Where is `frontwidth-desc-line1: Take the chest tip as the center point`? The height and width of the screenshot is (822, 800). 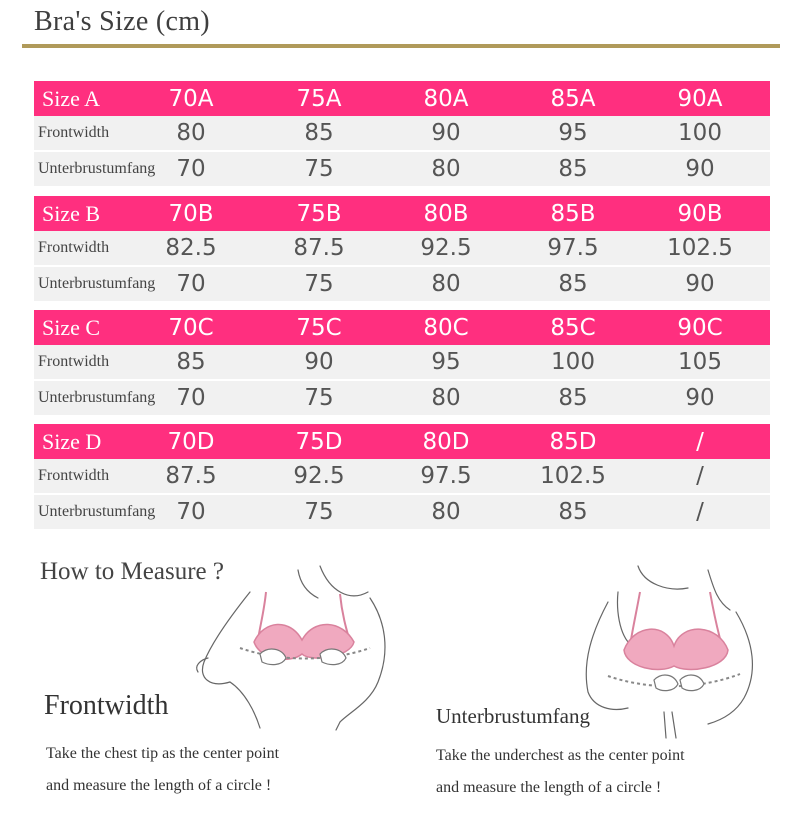 frontwidth-desc-line1: Take the chest tip as the center point is located at coordinates (163, 753).